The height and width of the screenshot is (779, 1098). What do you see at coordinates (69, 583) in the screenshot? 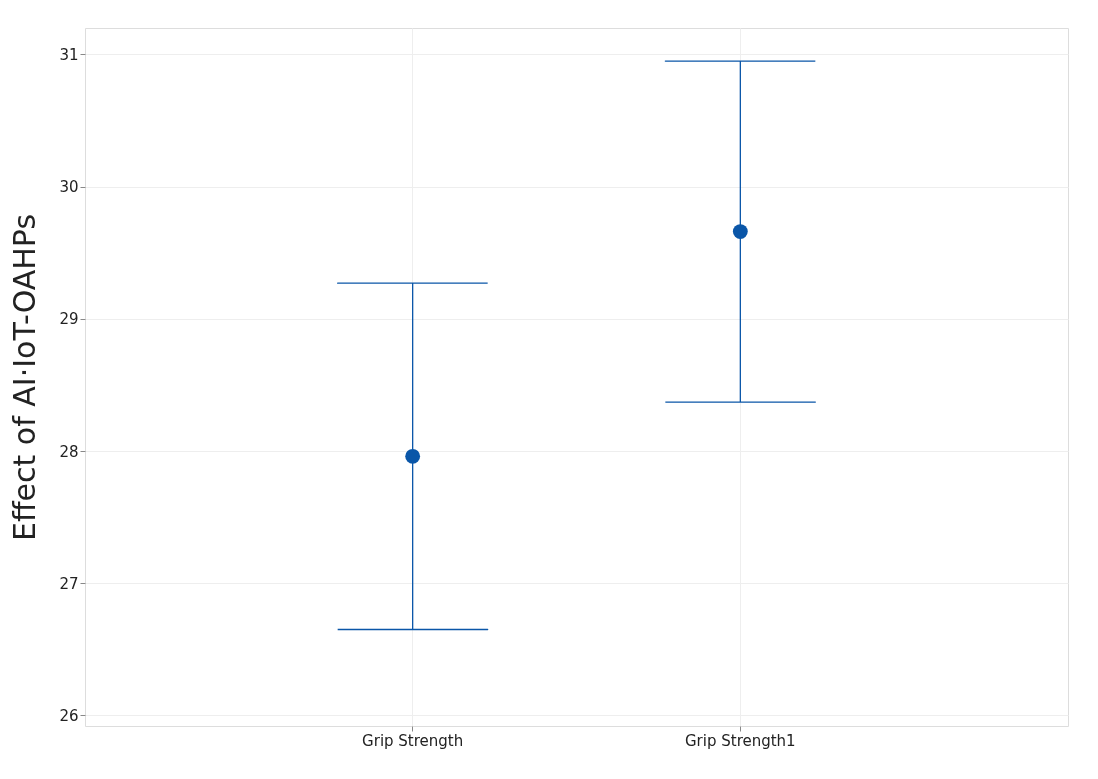
I see `y-tick-label: 27` at bounding box center [69, 583].